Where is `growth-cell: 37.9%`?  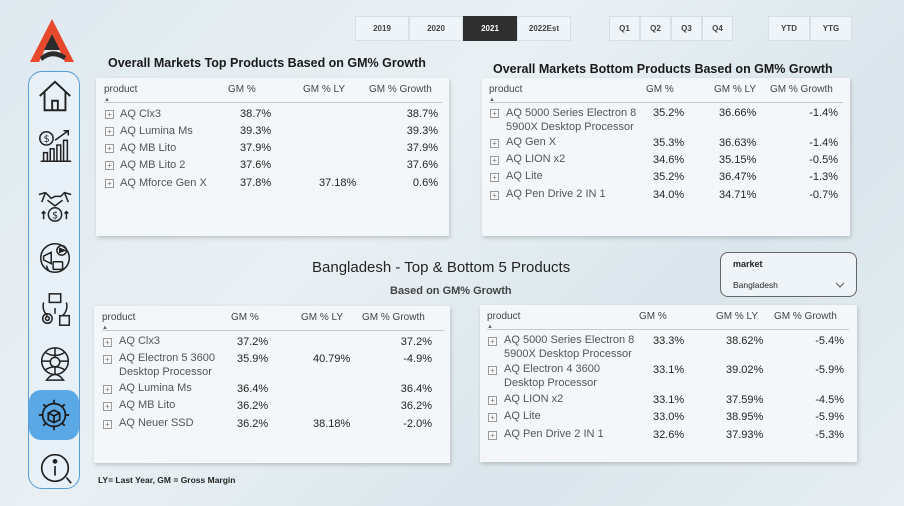 growth-cell: 37.9% is located at coordinates (422, 148).